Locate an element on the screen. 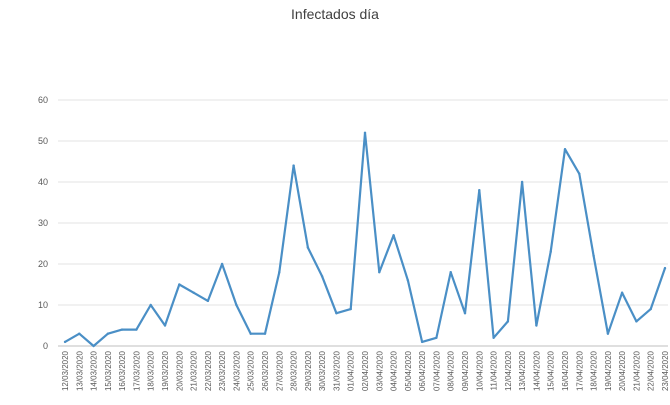  y-tick-label: 50 is located at coordinates (43, 141).